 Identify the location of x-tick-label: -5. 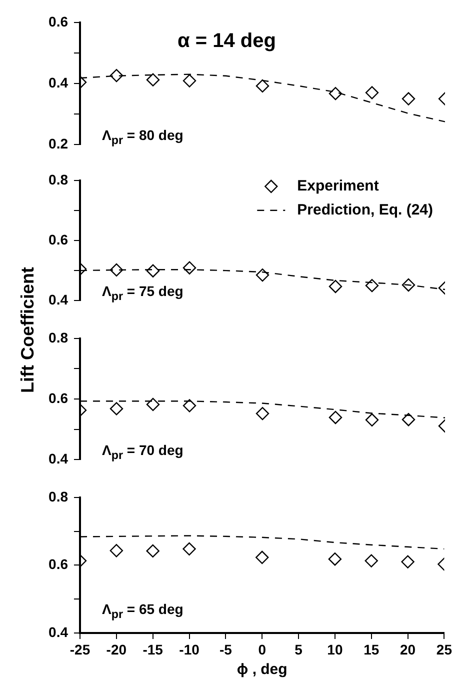
(225, 649).